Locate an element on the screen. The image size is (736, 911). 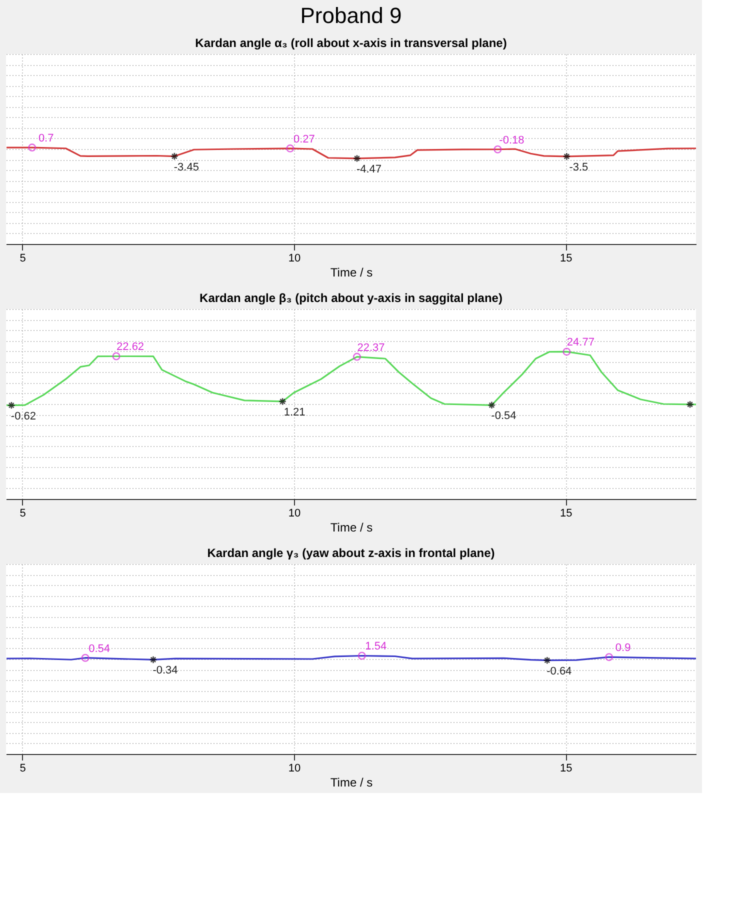
data-label: -0.34 is located at coordinates (165, 670).